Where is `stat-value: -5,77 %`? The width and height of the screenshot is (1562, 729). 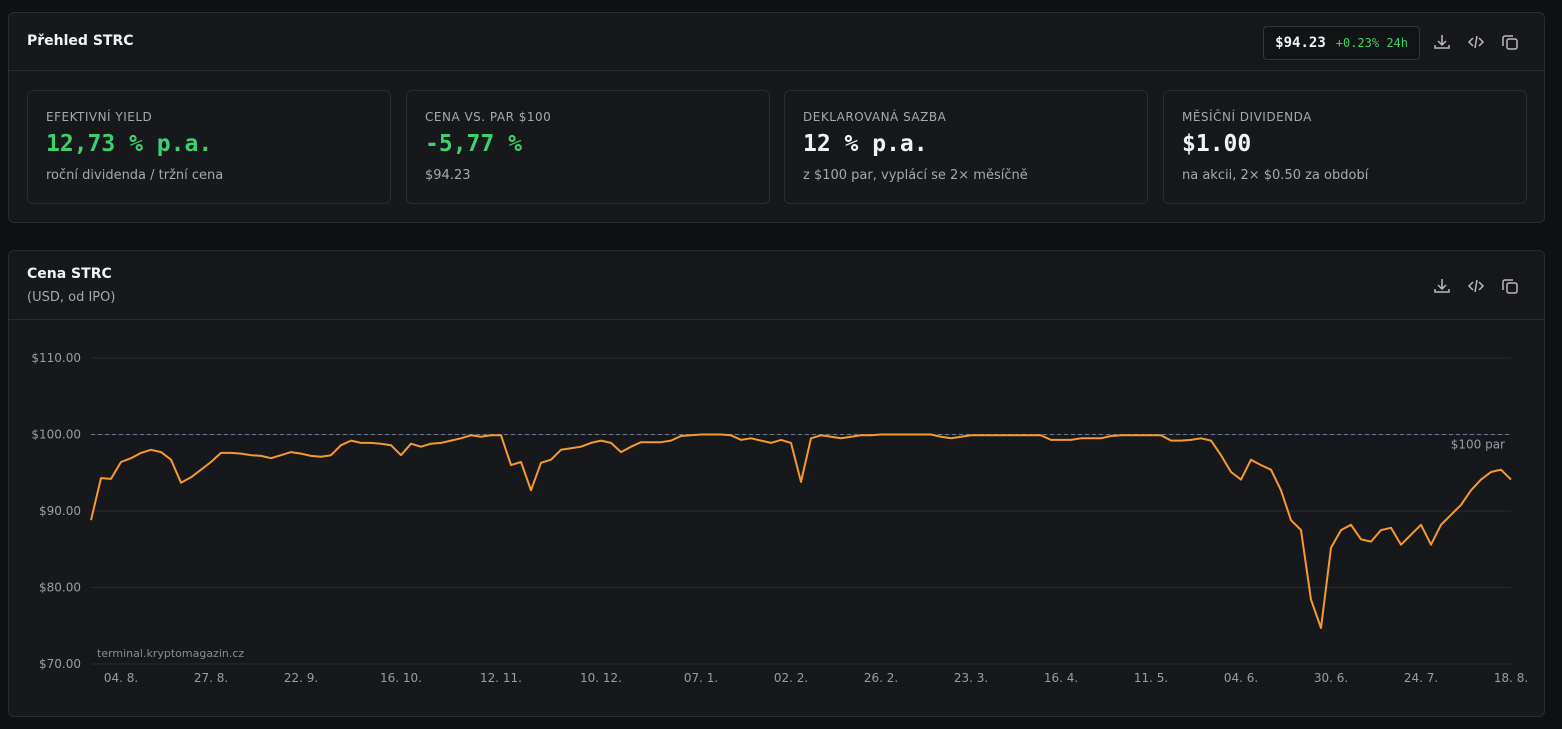
stat-value: -5,77 % is located at coordinates (473, 144).